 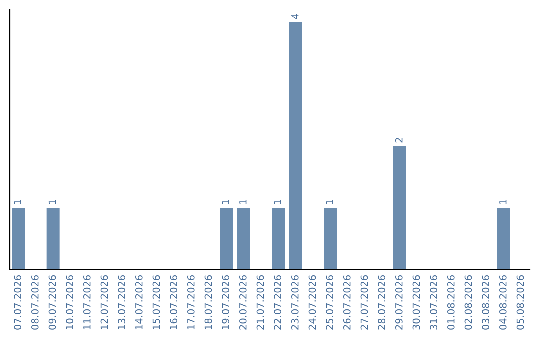 I want to click on x-tick-label: 29.07.2026, so click(x=399, y=302).